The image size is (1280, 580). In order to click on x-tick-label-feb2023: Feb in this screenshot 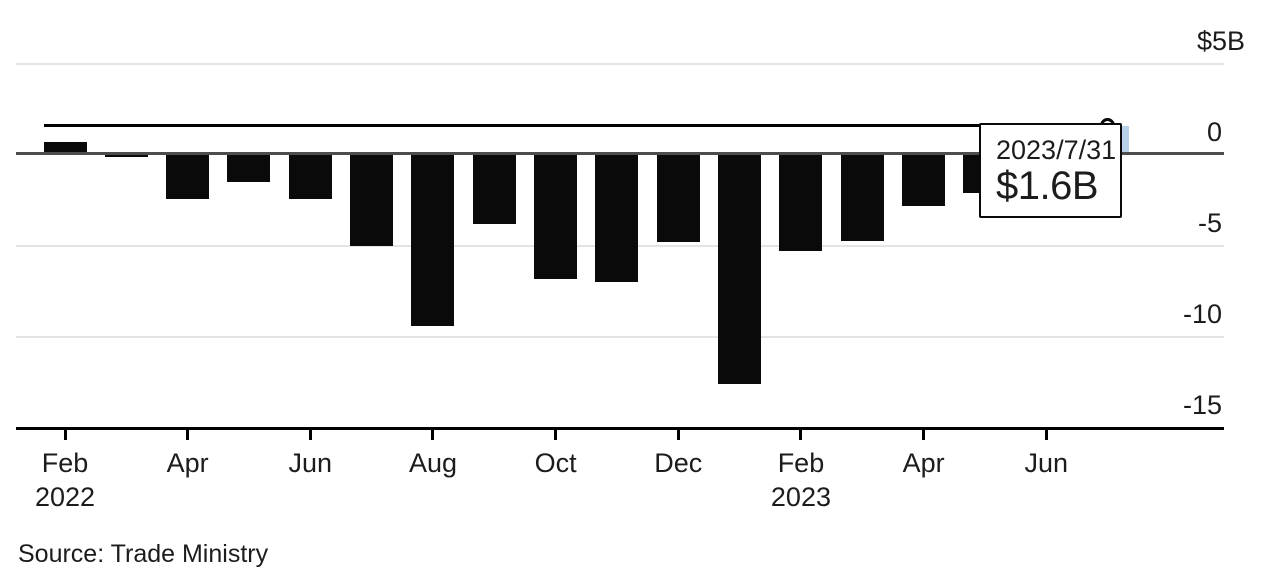, I will do `click(801, 463)`.